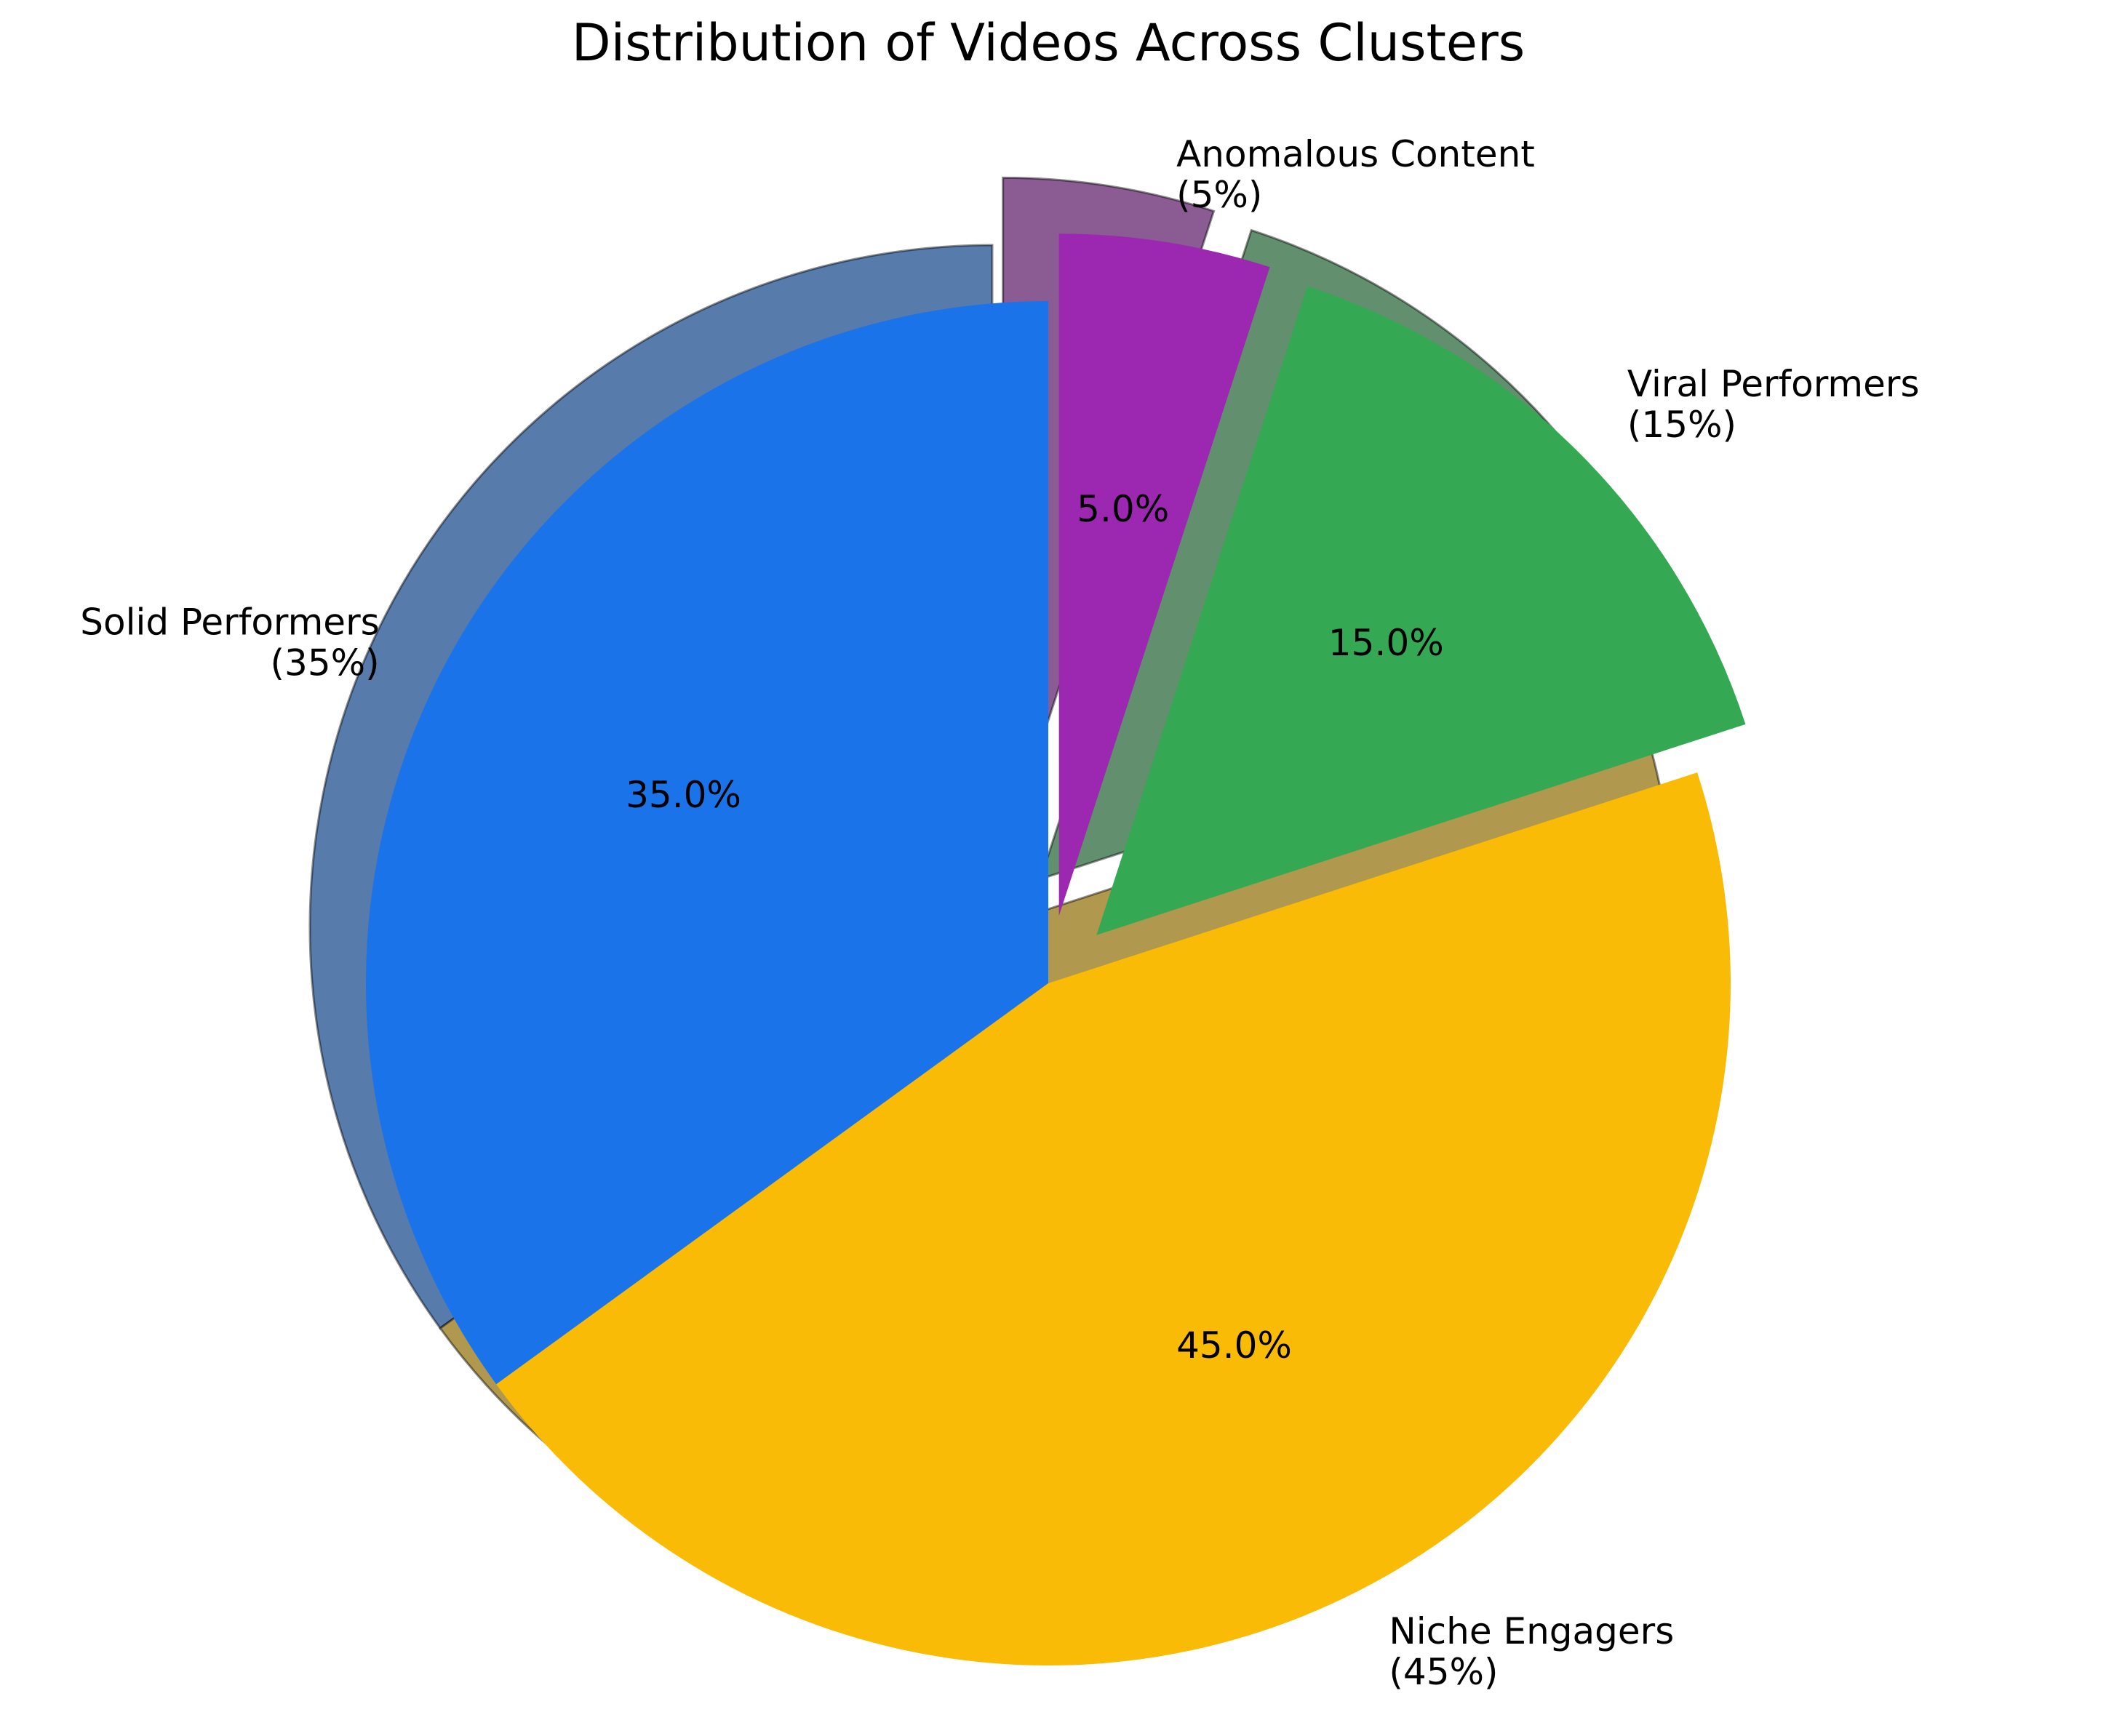  I want to click on percent-label-anomalous-content: 5.0%, so click(1123, 509).